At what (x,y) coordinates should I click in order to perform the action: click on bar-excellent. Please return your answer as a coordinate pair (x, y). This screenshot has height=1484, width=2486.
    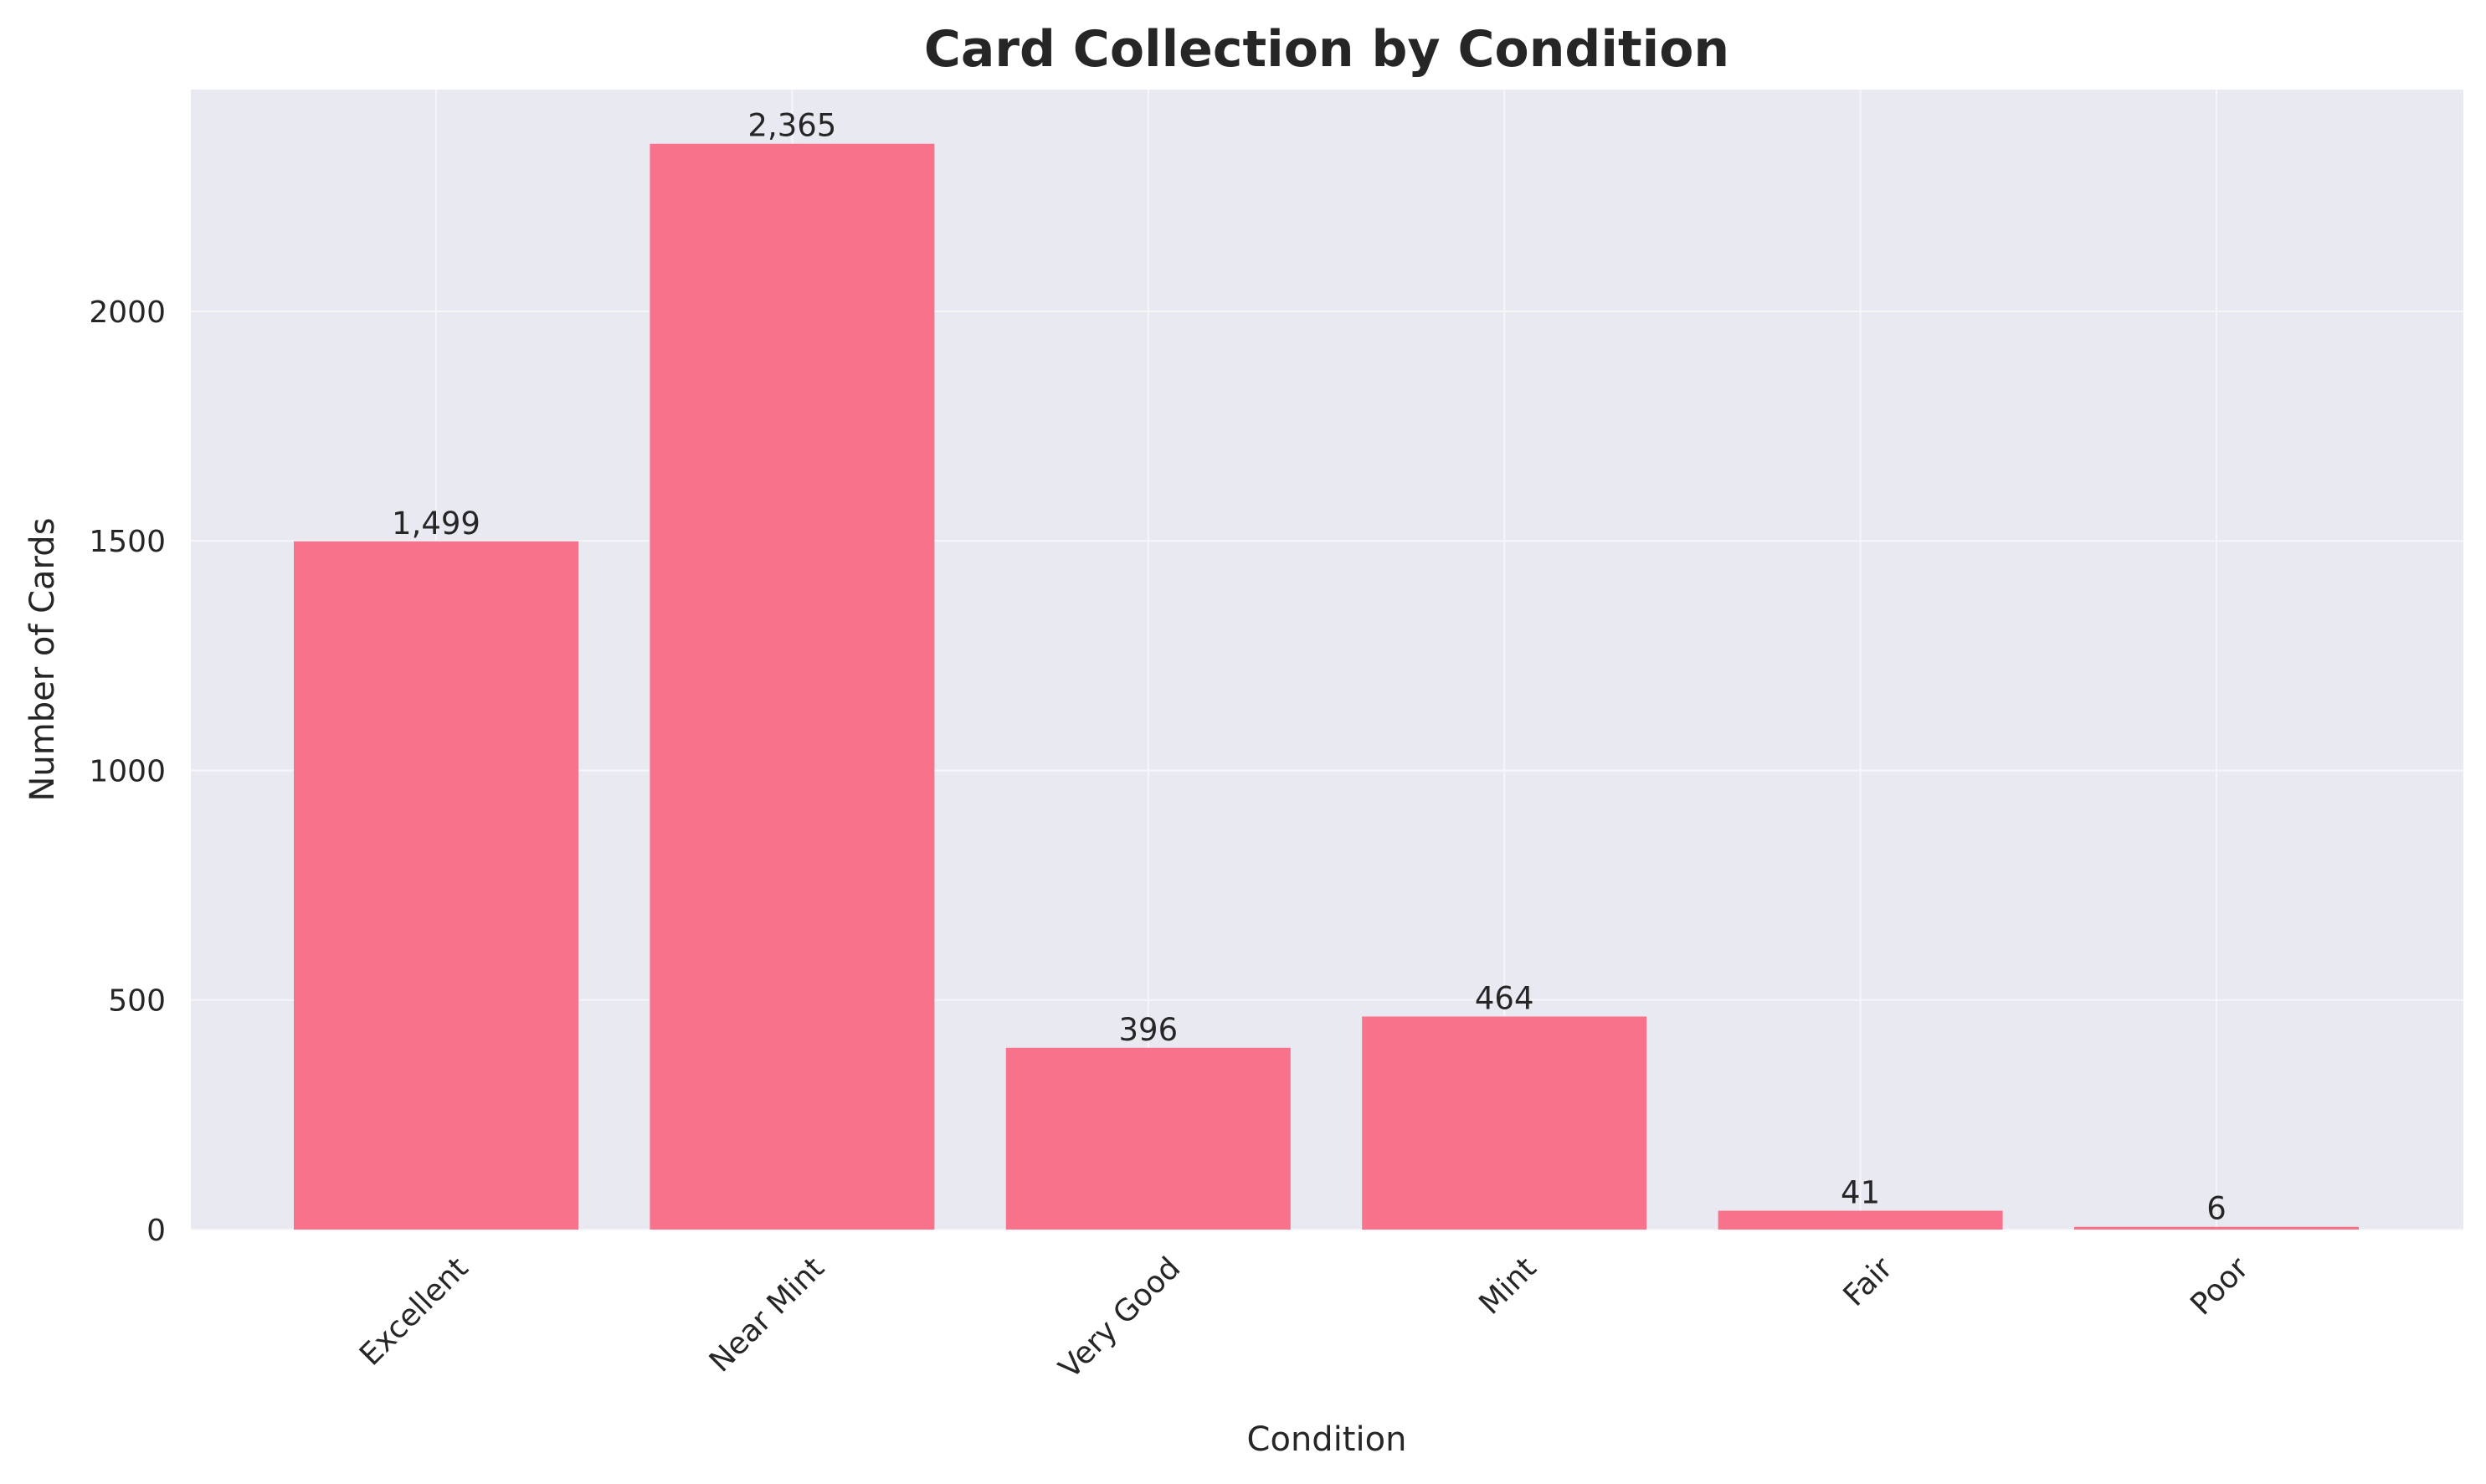
    Looking at the image, I should click on (436, 885).